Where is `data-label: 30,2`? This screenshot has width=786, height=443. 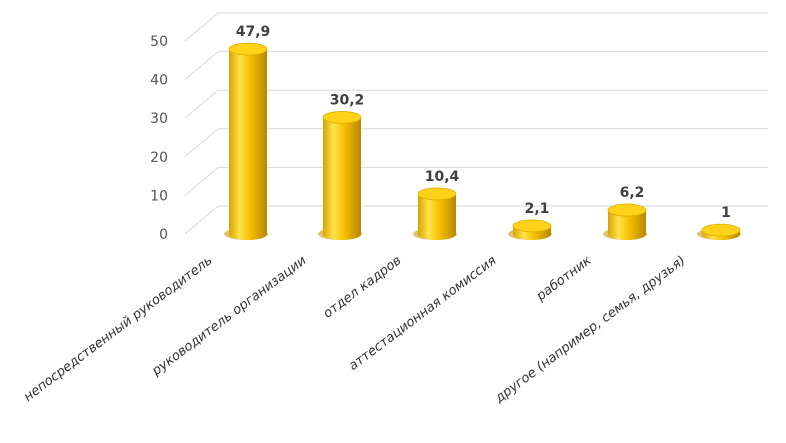 data-label: 30,2 is located at coordinates (347, 100).